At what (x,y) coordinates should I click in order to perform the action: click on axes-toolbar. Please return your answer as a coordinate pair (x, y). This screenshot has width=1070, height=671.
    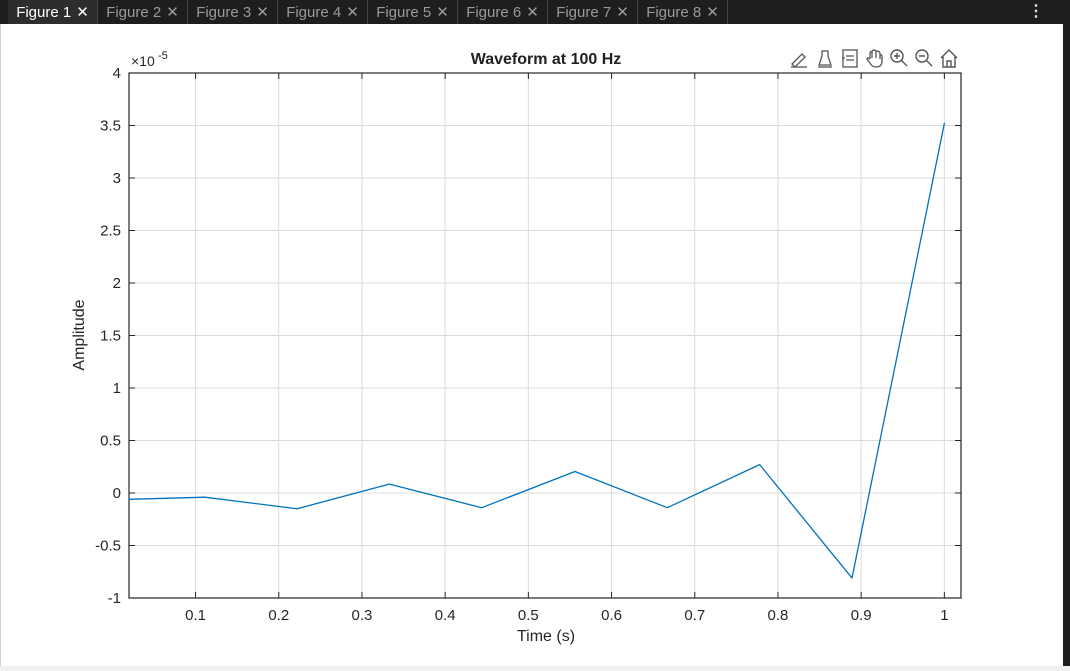
    Looking at the image, I should click on (874, 58).